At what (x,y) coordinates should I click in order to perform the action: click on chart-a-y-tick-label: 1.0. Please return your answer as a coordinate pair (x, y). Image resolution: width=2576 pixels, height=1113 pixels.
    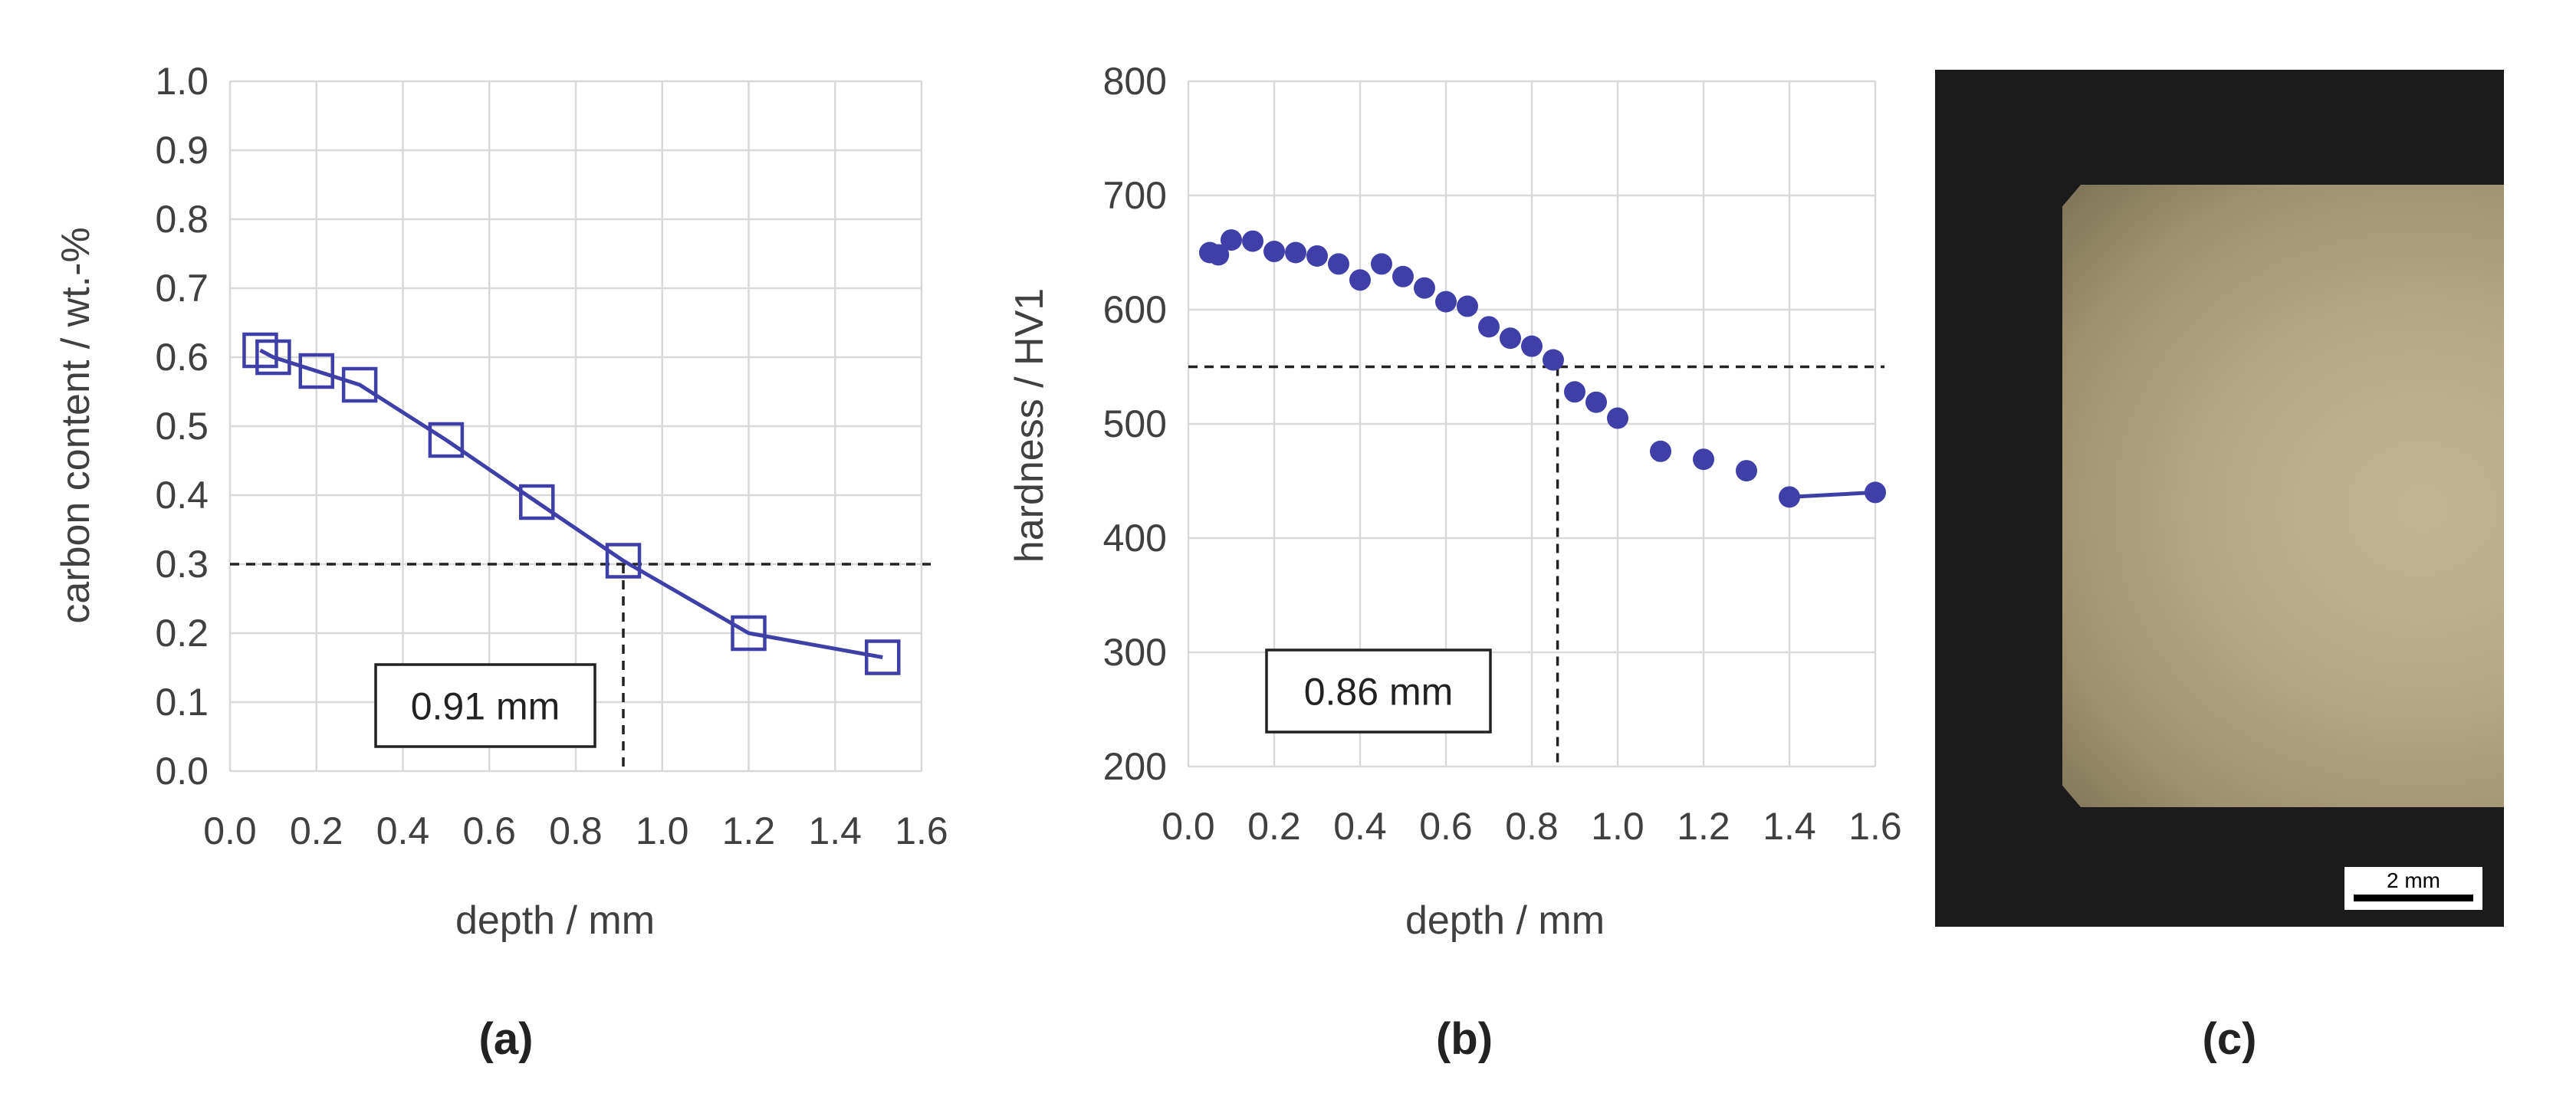
    Looking at the image, I should click on (182, 81).